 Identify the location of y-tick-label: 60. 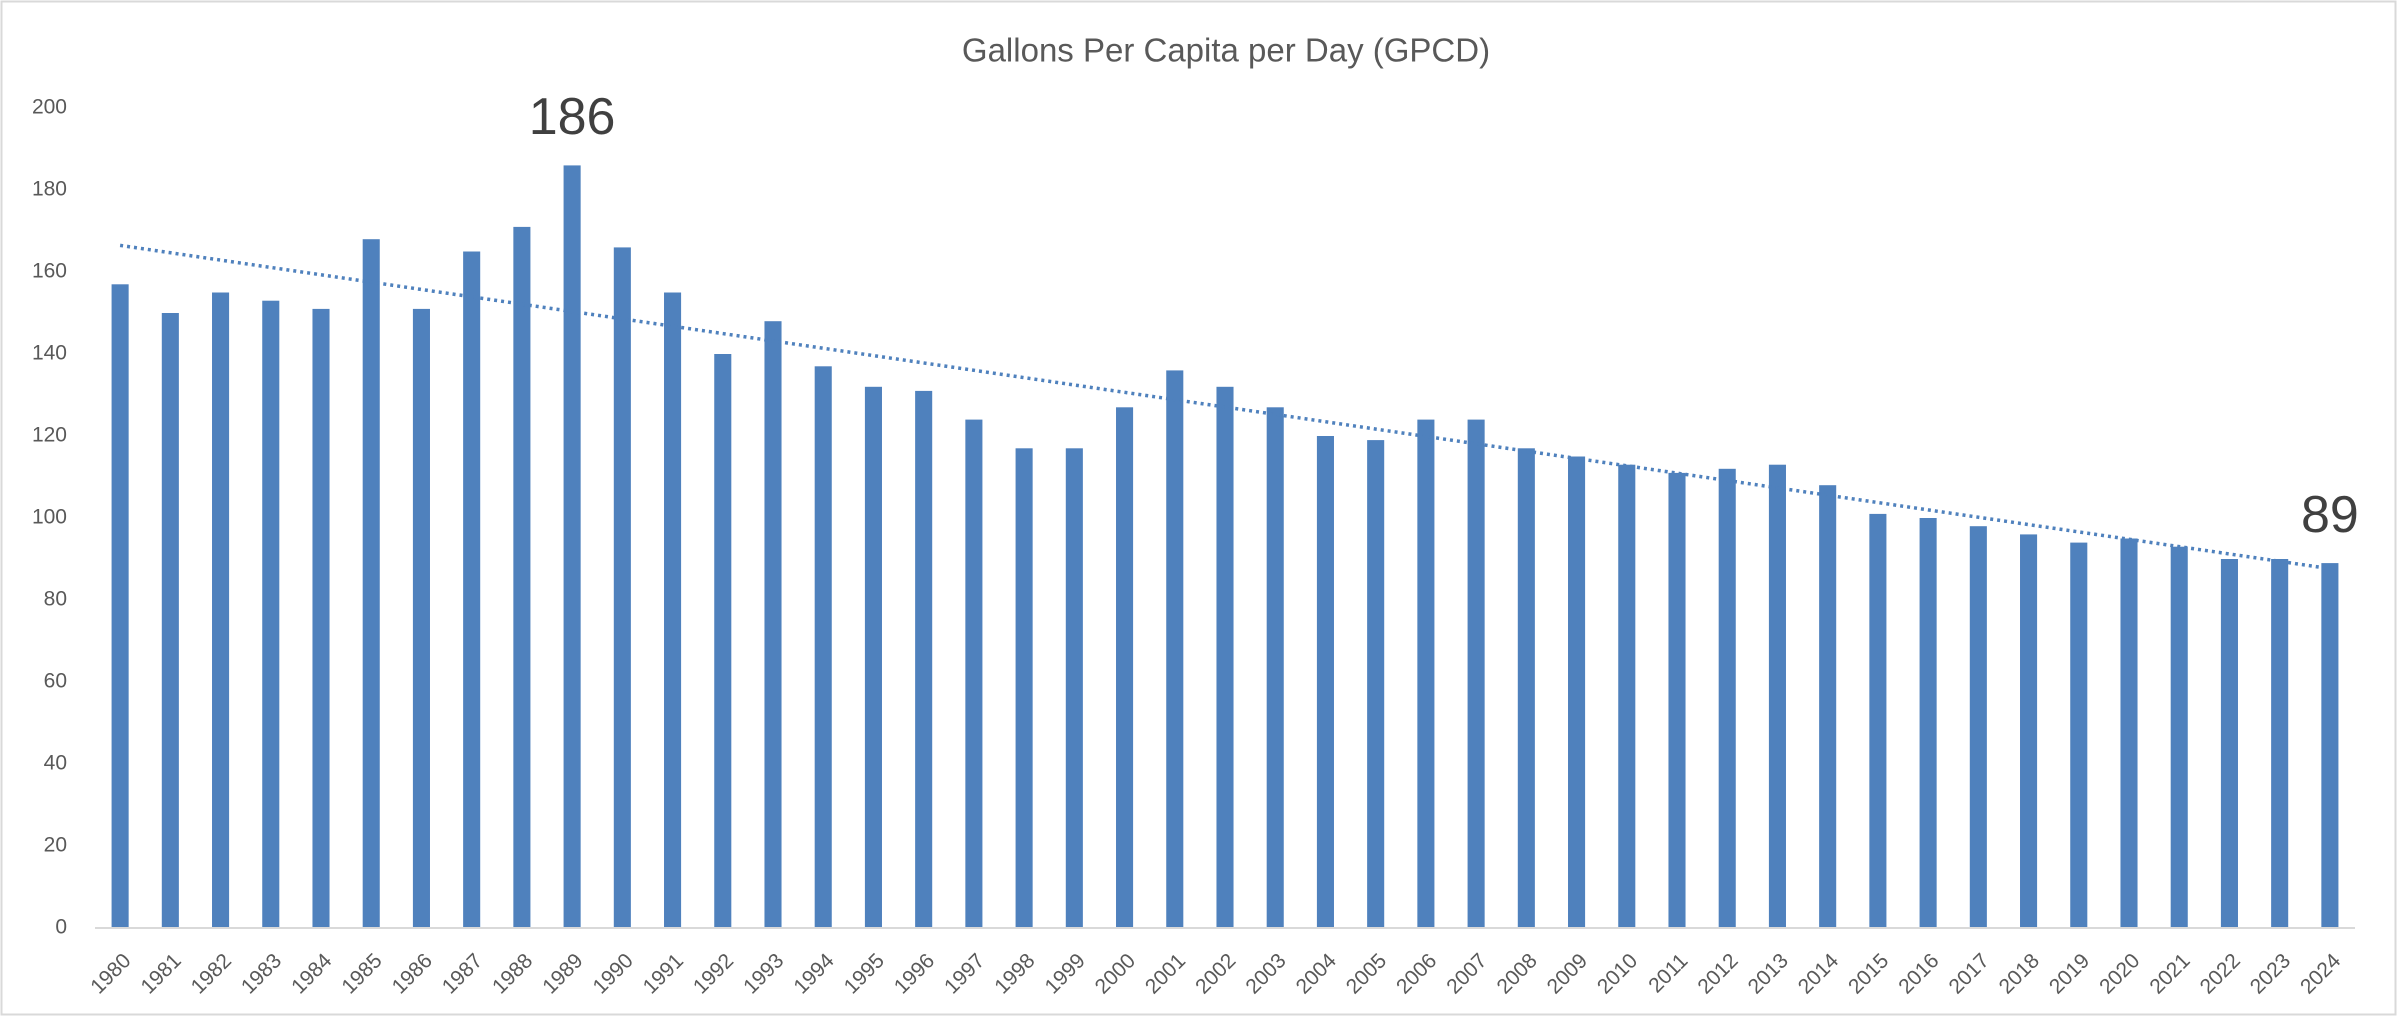
(55, 681).